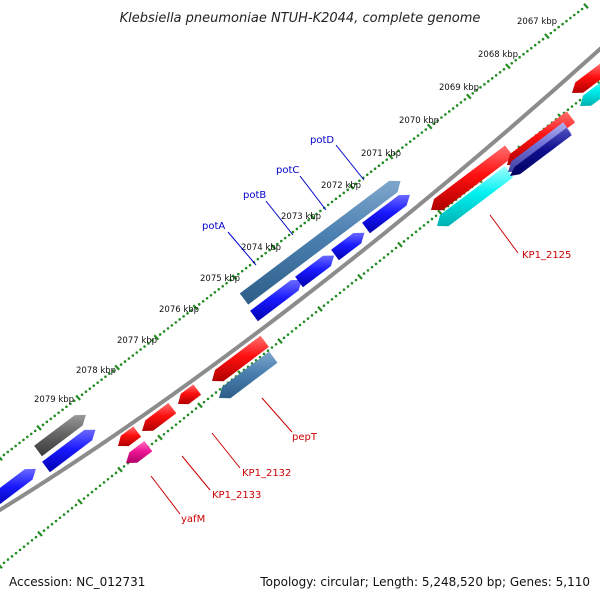  What do you see at coordinates (541, 151) in the screenshot?
I see `gene-arrow-navy` at bounding box center [541, 151].